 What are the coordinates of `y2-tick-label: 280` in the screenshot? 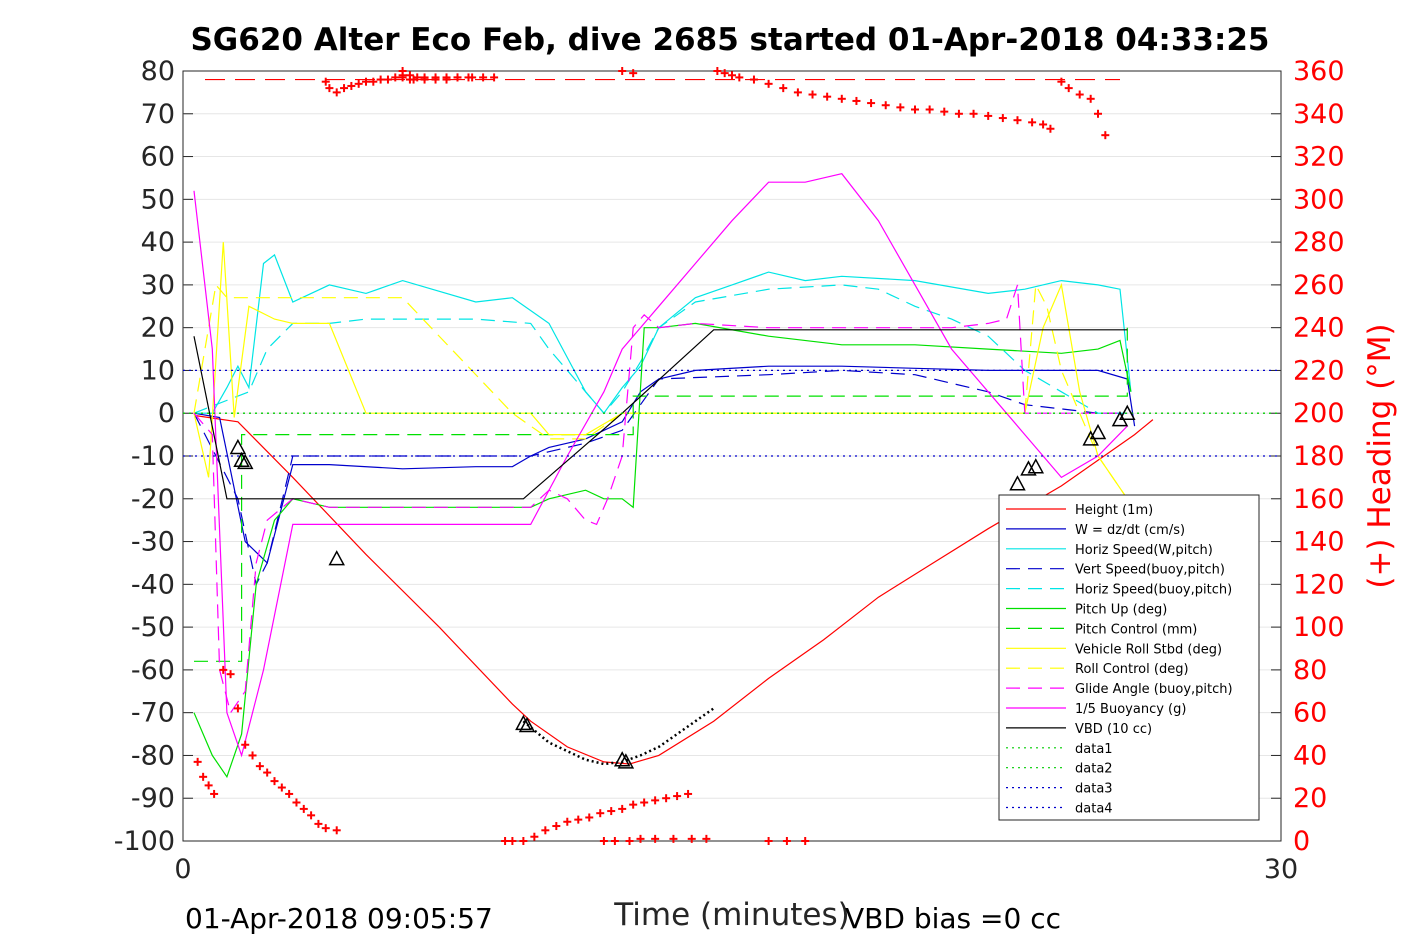 It's located at (1319, 242).